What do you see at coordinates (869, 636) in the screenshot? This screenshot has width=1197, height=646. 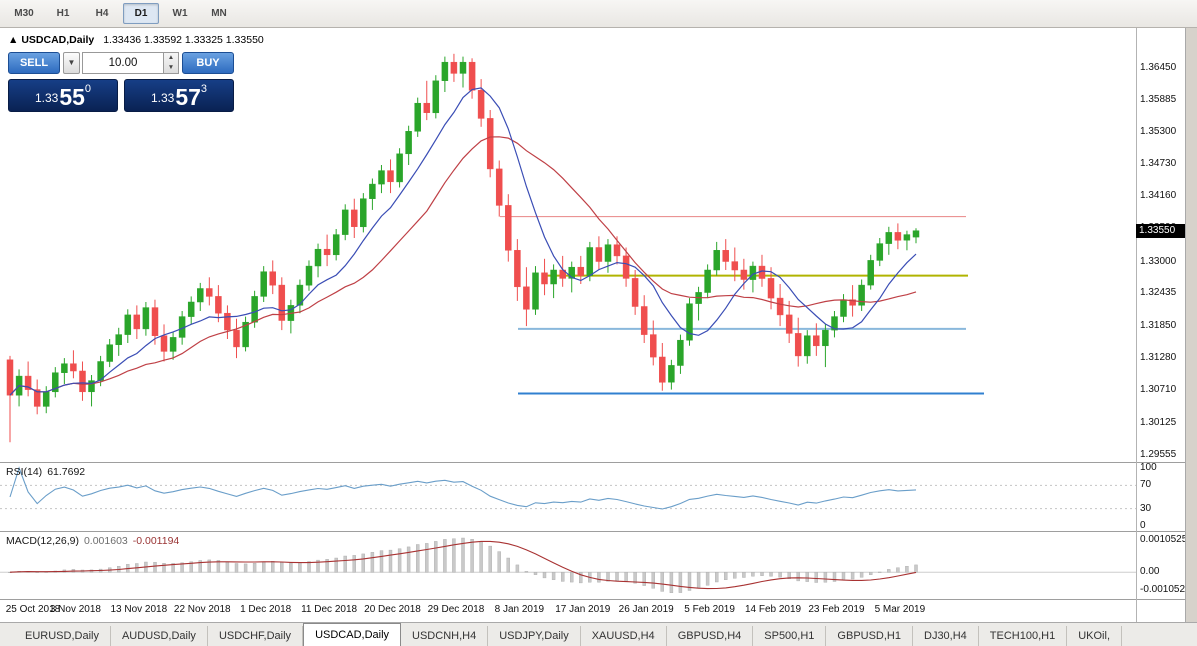 I see `chart-tab-gbpusd-h1: GBPUSD,H1` at bounding box center [869, 636].